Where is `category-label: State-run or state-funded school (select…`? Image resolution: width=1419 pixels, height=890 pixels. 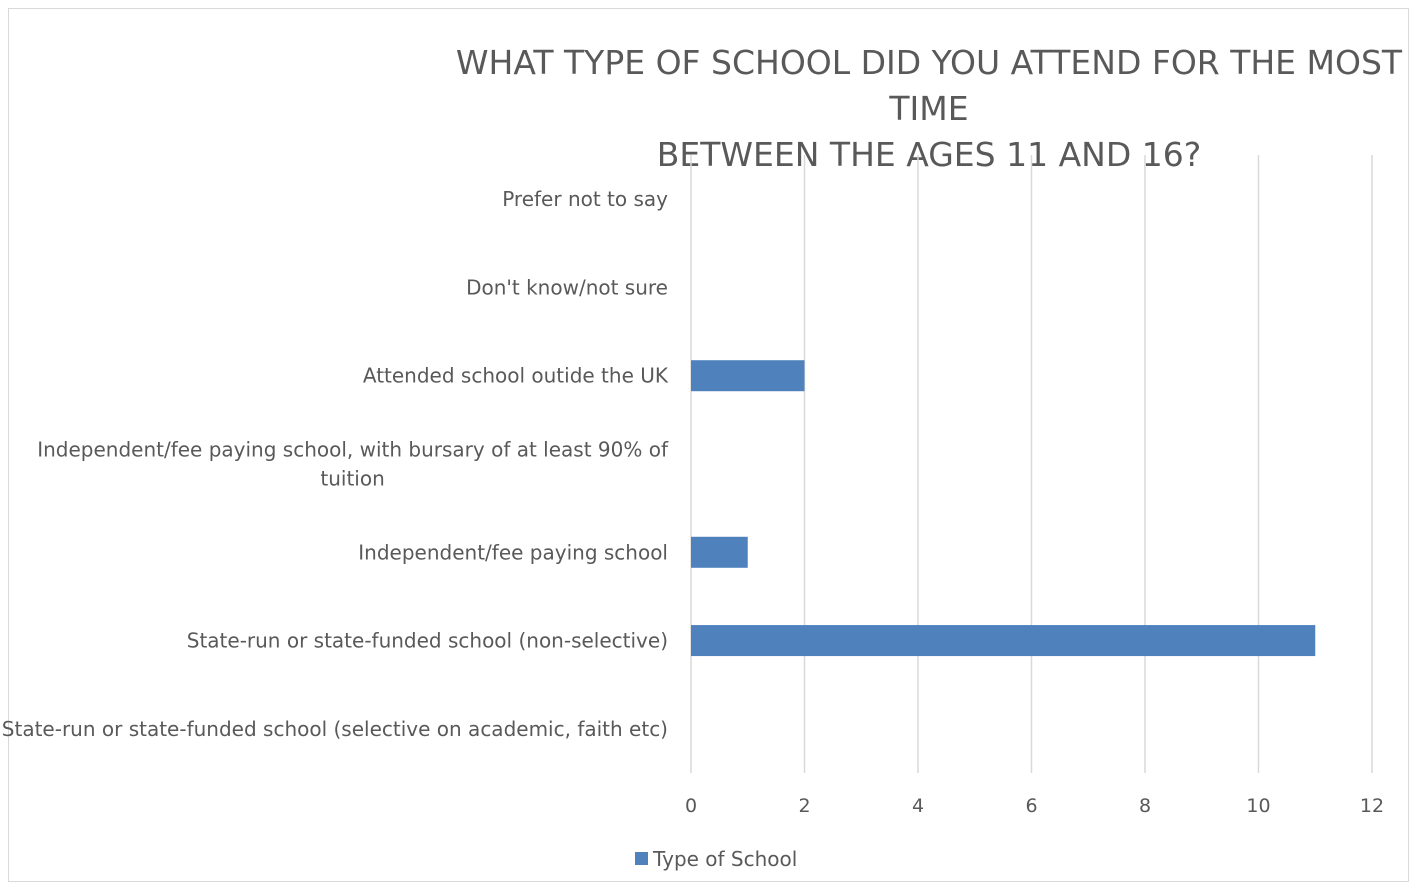 category-label: State-run or state-funded school (select… is located at coordinates (335, 729).